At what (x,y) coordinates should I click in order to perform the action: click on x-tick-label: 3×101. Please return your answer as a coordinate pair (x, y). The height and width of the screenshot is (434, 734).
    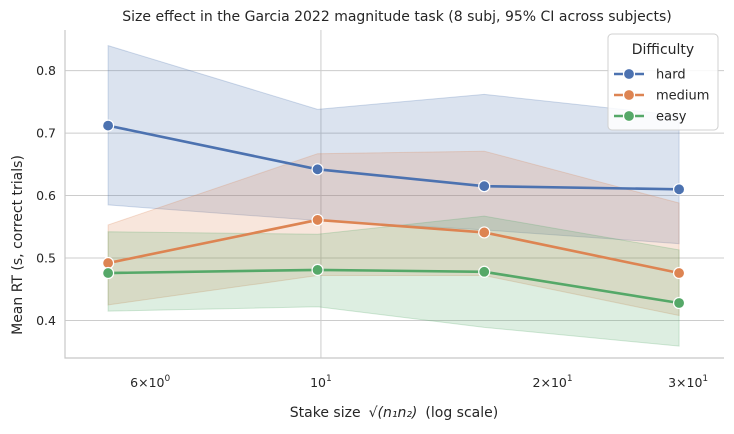
    Looking at the image, I should click on (688, 382).